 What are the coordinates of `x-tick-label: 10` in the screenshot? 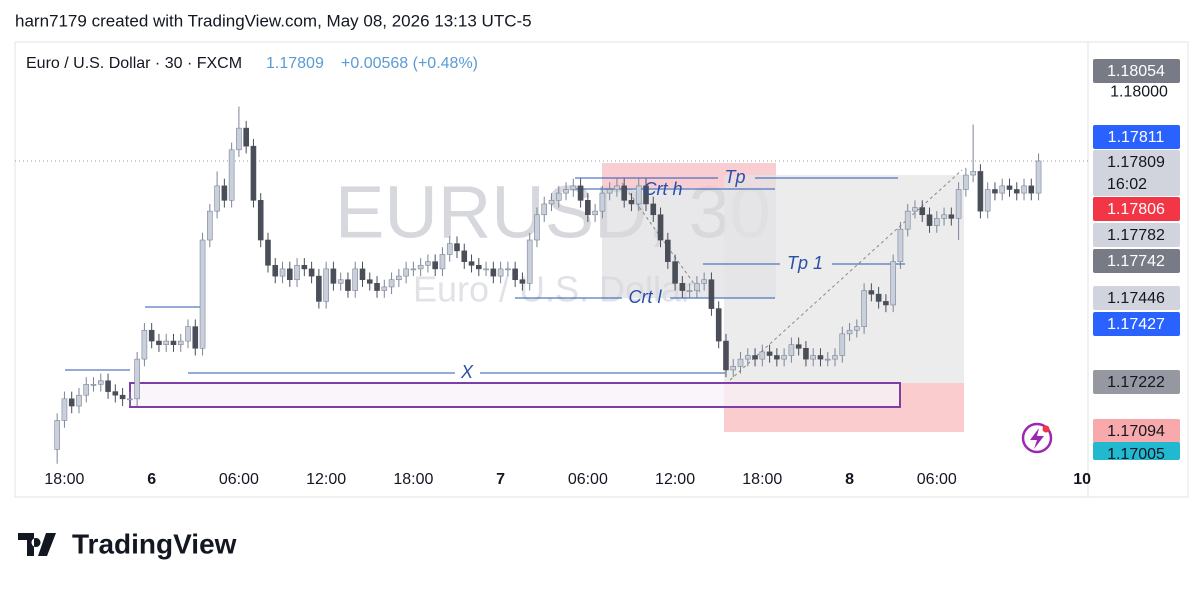 It's located at (1082, 479).